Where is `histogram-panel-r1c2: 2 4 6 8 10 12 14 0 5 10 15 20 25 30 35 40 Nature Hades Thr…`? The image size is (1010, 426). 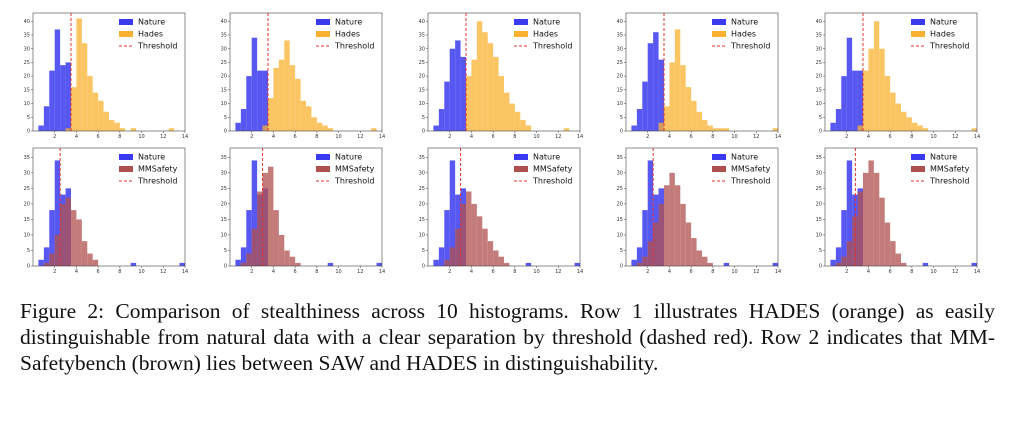
histogram-panel-r1c2: 2 4 6 8 10 12 14 0 5 10 15 20 25 30 35 40 Nature Hades Thr… is located at coordinates (303, 76).